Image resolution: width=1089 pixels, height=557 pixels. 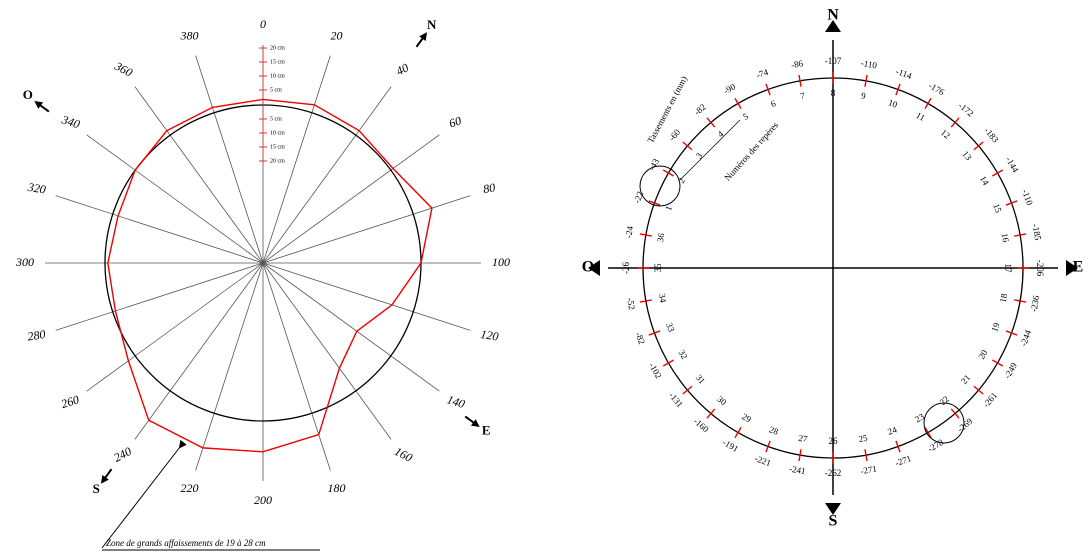 What do you see at coordinates (762, 74) in the screenshot?
I see `settlement-value: -74` at bounding box center [762, 74].